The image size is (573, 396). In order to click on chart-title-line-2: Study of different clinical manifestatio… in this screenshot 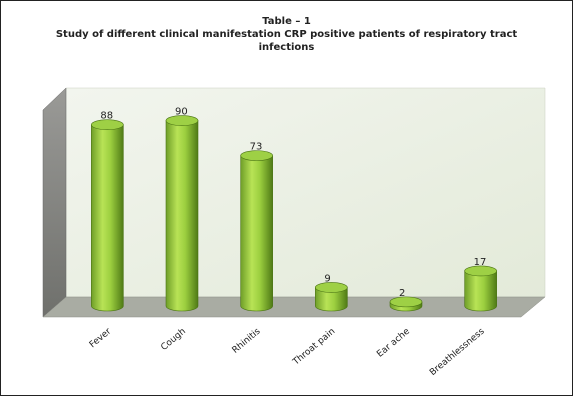, I will do `click(286, 34)`.